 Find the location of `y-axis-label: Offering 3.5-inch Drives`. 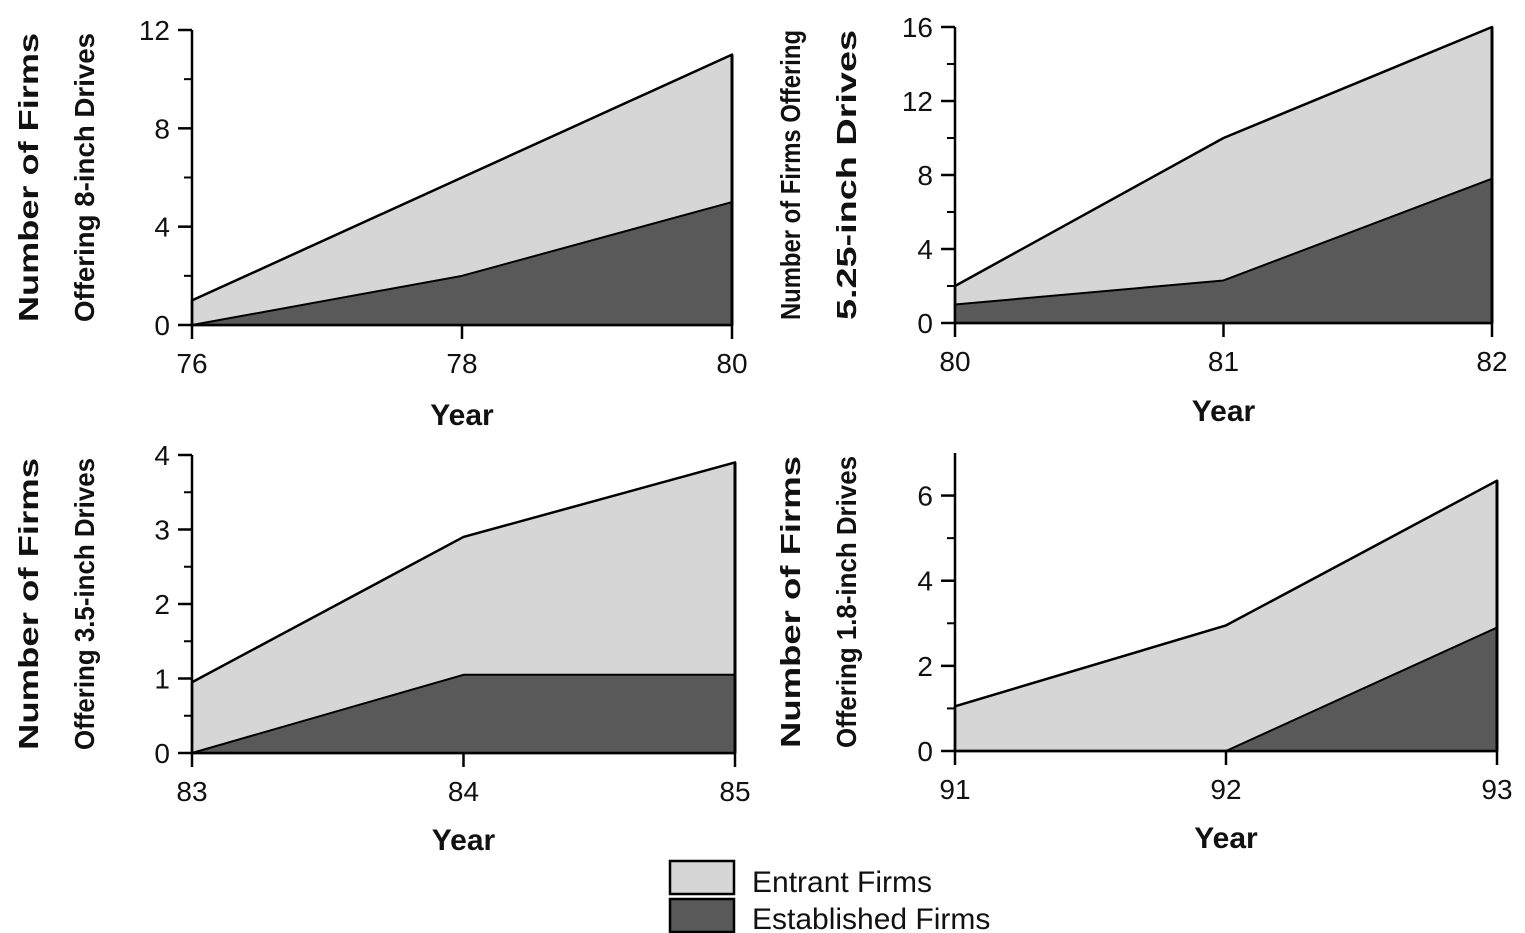

y-axis-label: Offering 3.5-inch Drives is located at coordinates (84, 604).